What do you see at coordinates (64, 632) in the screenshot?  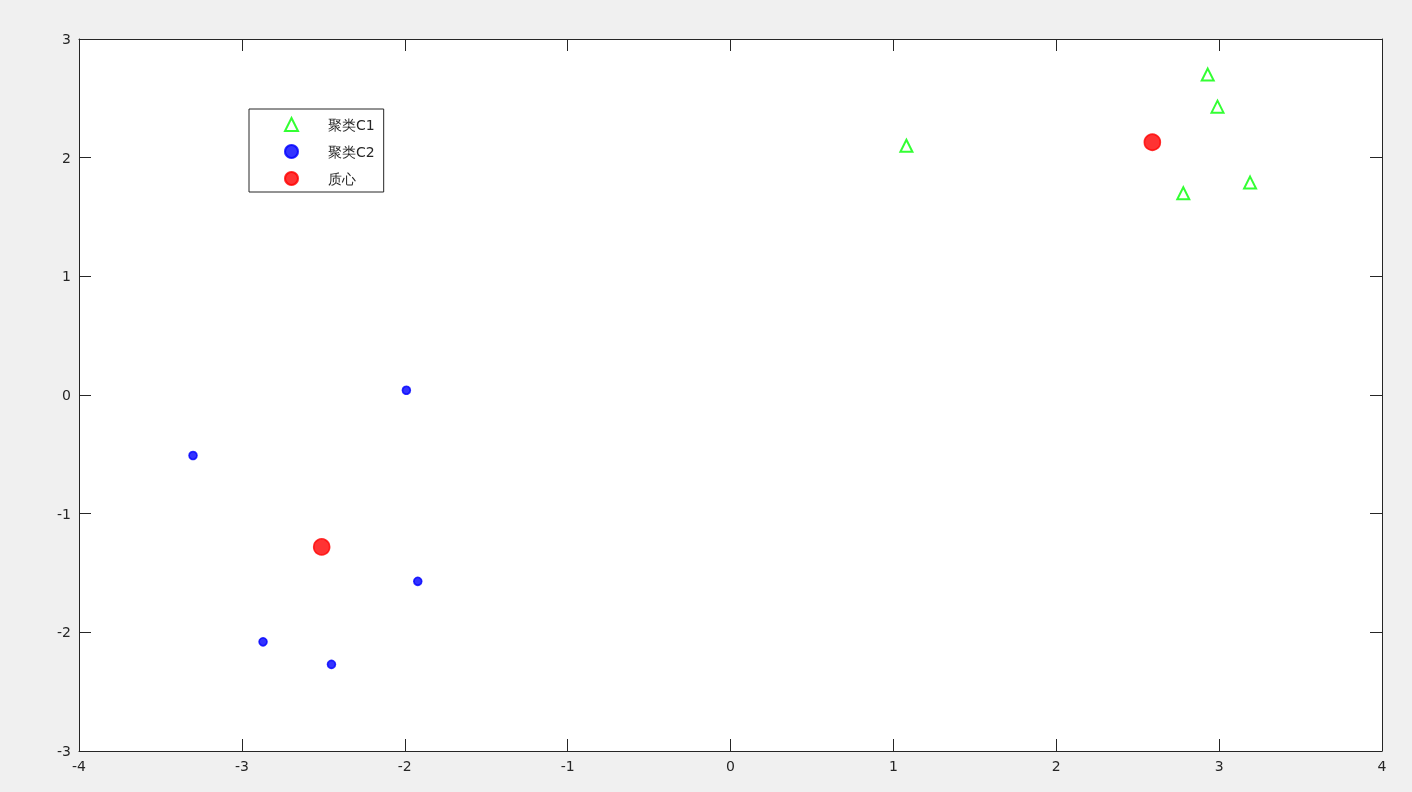 I see `y-tick-label: -2` at bounding box center [64, 632].